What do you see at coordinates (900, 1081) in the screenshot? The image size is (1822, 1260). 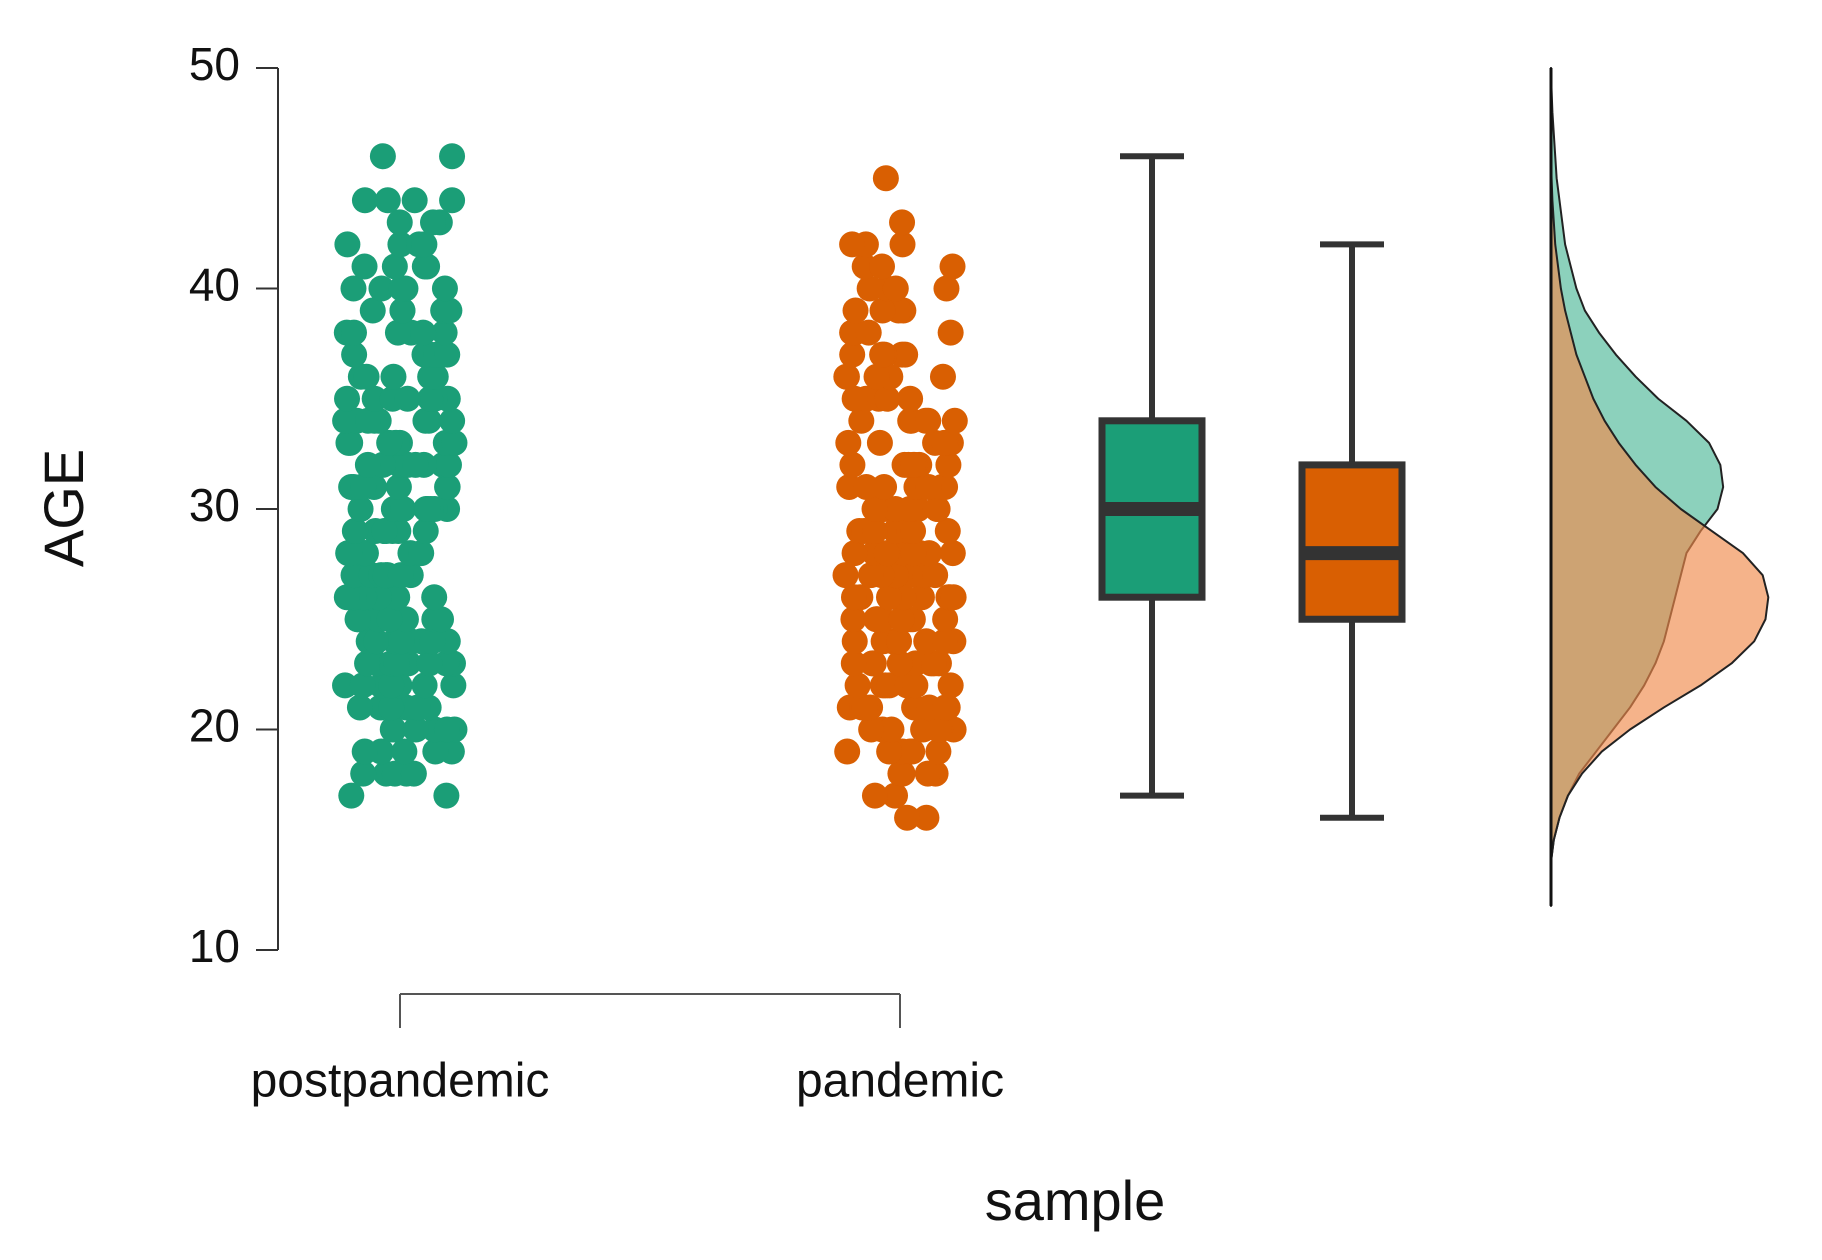 I see `x-tick-label: pandemic` at bounding box center [900, 1081].